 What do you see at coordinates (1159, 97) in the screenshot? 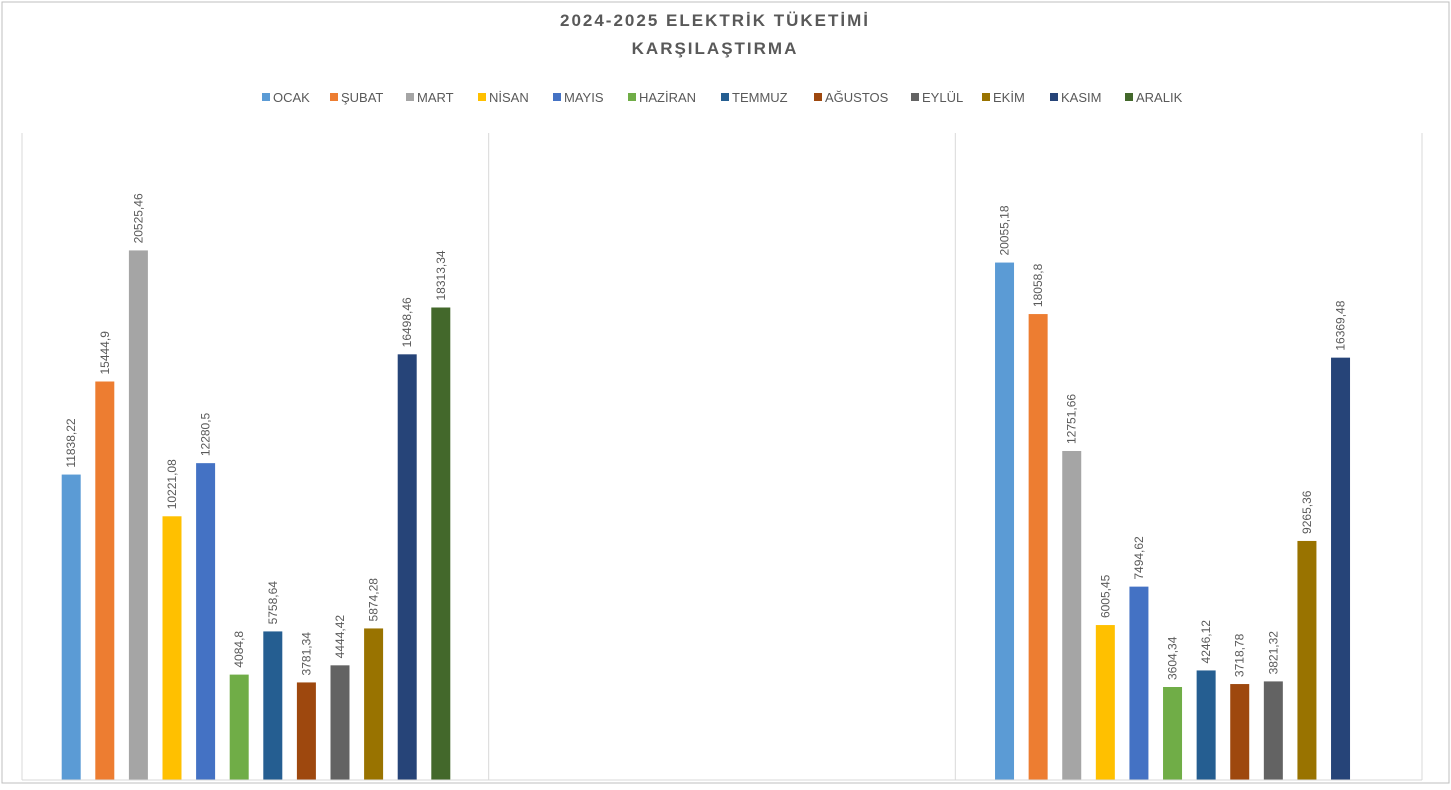
I see `legend-label: ARALIK` at bounding box center [1159, 97].